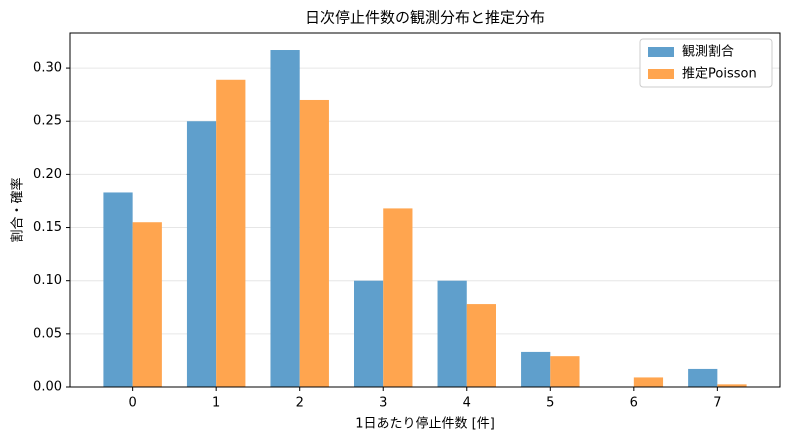  Describe the element at coordinates (300, 403) in the screenshot. I see `x-tick-label: 2` at that location.